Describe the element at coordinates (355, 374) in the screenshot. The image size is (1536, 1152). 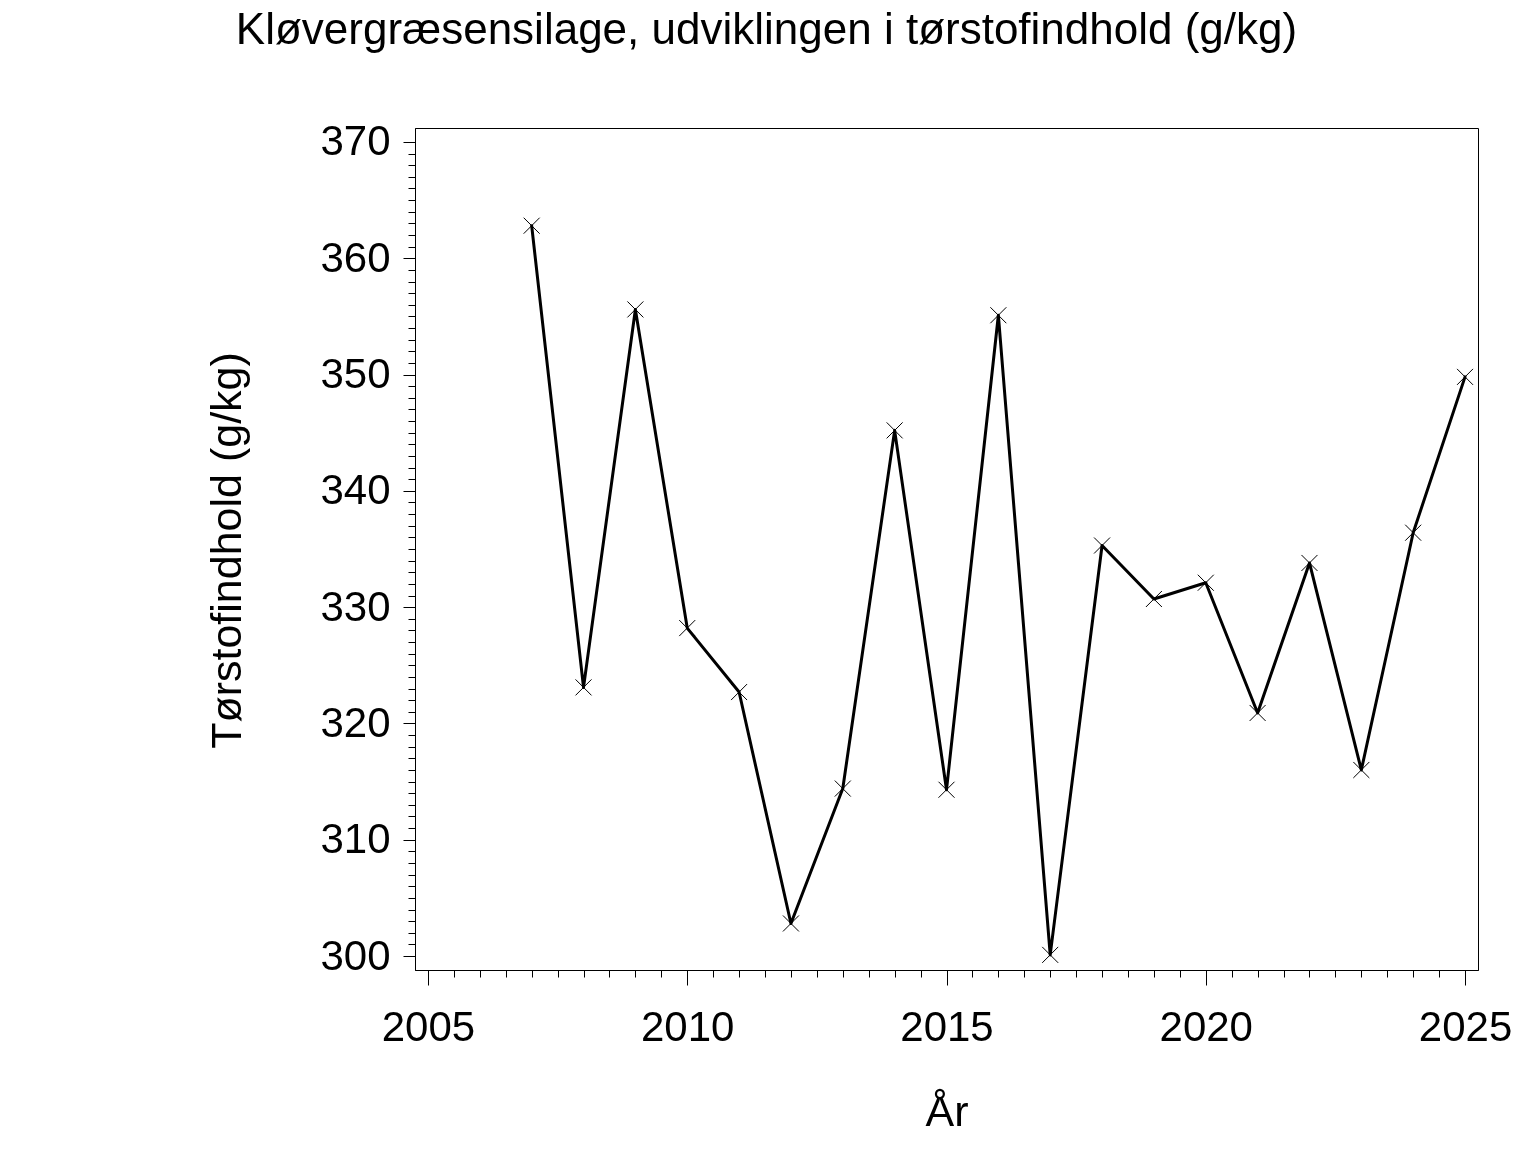
I see `y-tick-label: 350` at that location.